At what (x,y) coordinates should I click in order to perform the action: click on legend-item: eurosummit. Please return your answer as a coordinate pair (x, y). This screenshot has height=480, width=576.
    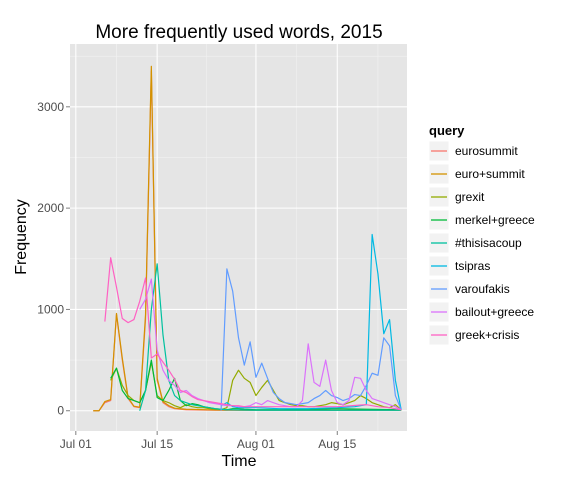
    Looking at the image, I should click on (473, 151).